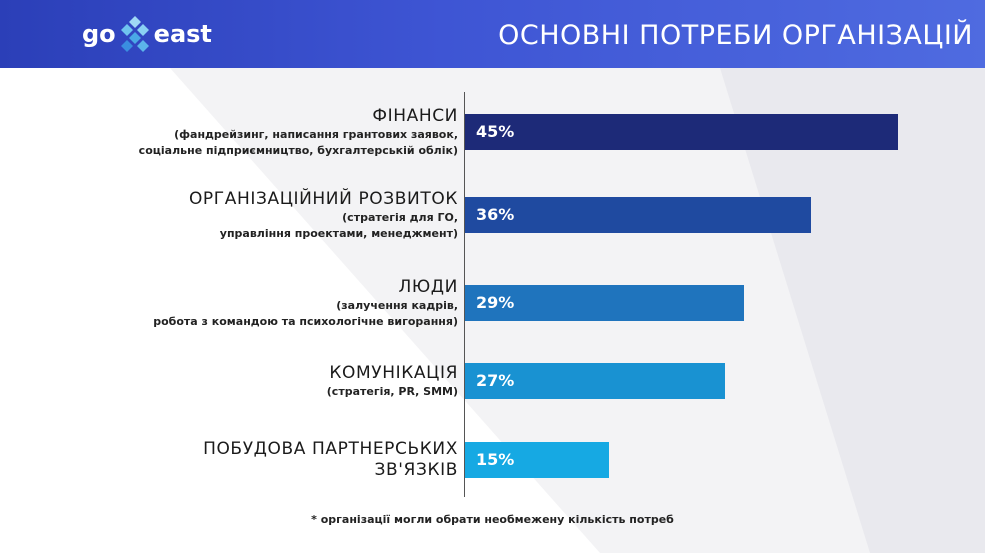 This screenshot has height=553, width=985. Describe the element at coordinates (323, 199) in the screenshot. I see `category-title: ОРГАНІЗАЦІЙНИЙ РОЗВИТОК` at that location.